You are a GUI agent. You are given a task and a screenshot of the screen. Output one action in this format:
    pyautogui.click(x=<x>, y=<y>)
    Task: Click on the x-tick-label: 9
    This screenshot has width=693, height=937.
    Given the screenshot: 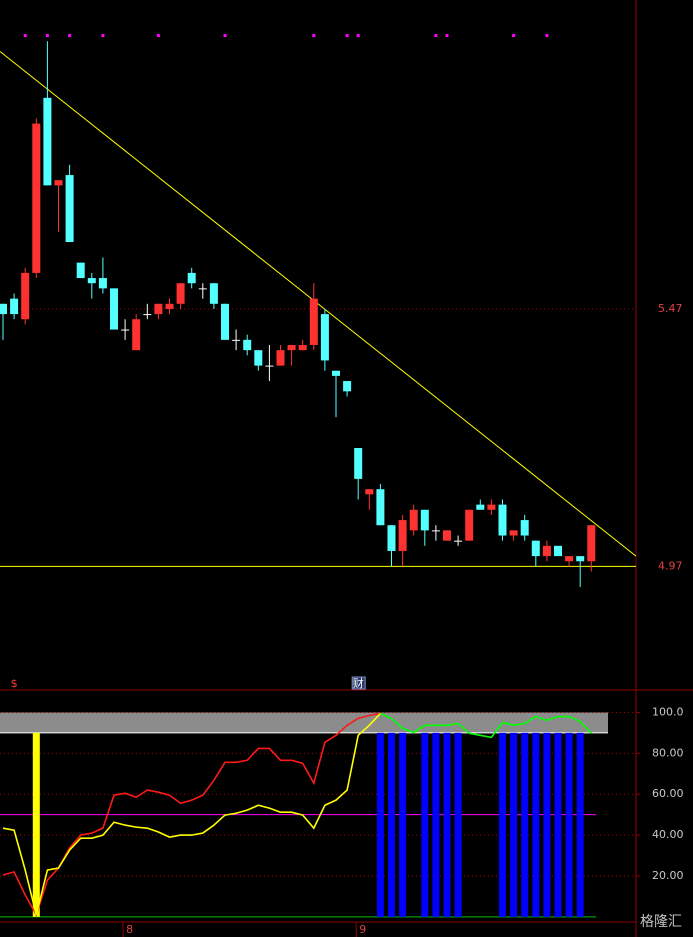 What is the action you would take?
    pyautogui.click(x=362, y=929)
    